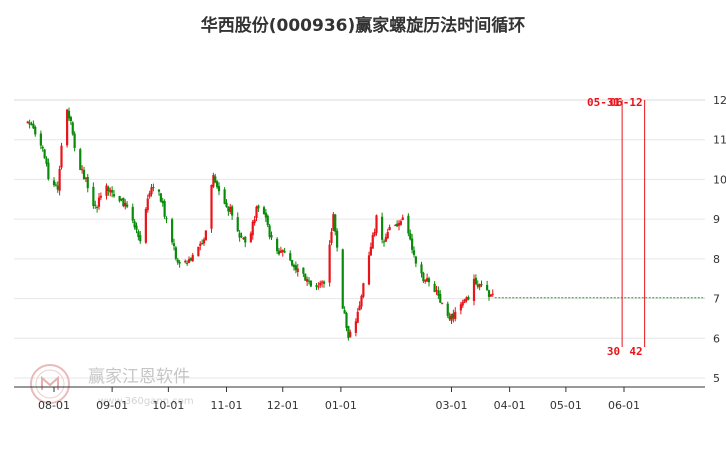 The image size is (726, 450). What do you see at coordinates (54, 405) in the screenshot?
I see `x-tick-label: 08-01` at bounding box center [54, 405].